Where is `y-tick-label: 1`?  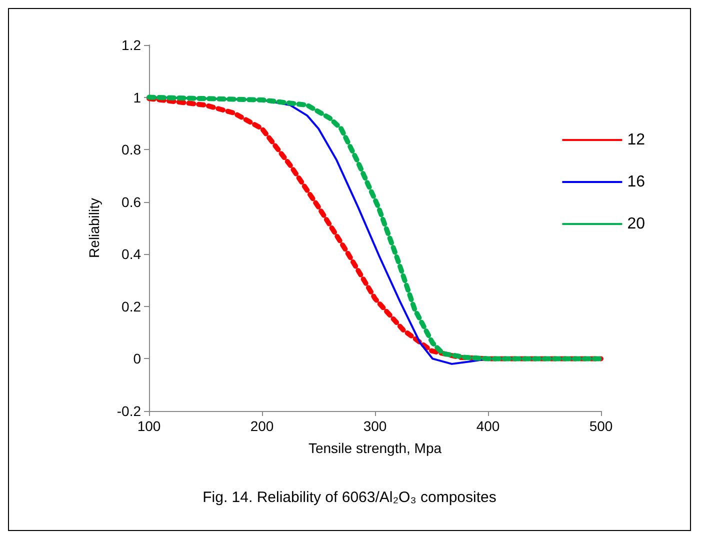
y-tick-label: 1 is located at coordinates (137, 97).